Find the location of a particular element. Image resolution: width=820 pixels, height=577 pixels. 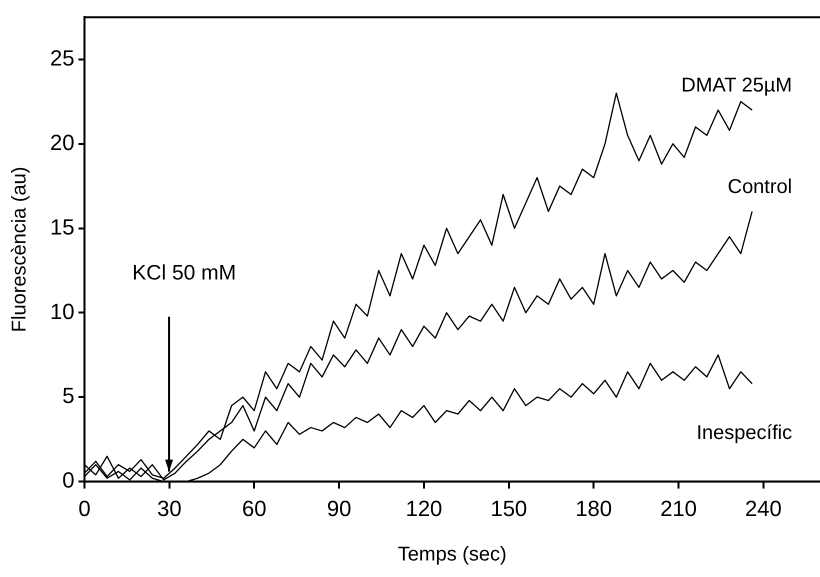

x-tick-label: 240 is located at coordinates (763, 508).